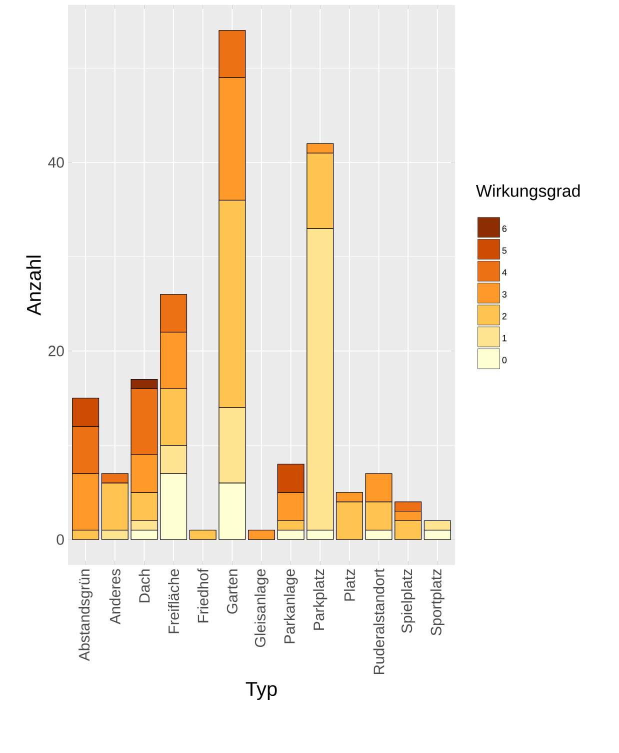 This screenshot has height=753, width=619. I want to click on y-tick-label: 0, so click(60, 539).